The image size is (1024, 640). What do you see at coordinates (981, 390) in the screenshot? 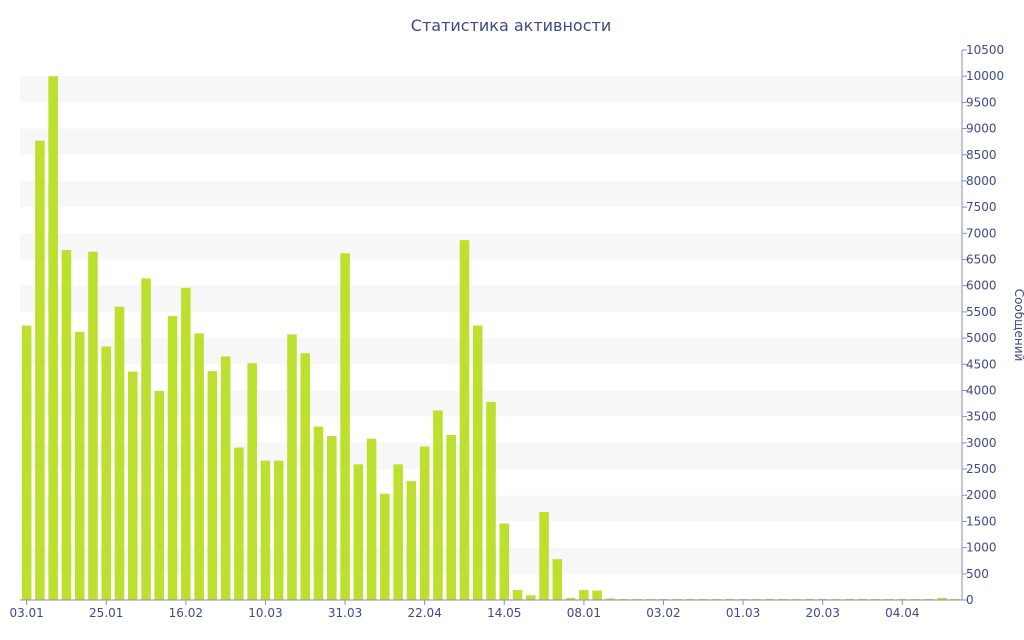
I see `y-tick-label: 4000` at bounding box center [981, 390].